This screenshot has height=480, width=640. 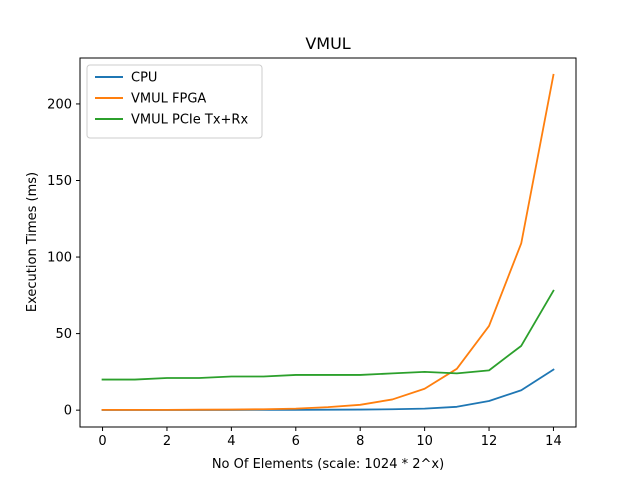 What do you see at coordinates (360, 441) in the screenshot?
I see `x-tick-label-4: 8` at bounding box center [360, 441].